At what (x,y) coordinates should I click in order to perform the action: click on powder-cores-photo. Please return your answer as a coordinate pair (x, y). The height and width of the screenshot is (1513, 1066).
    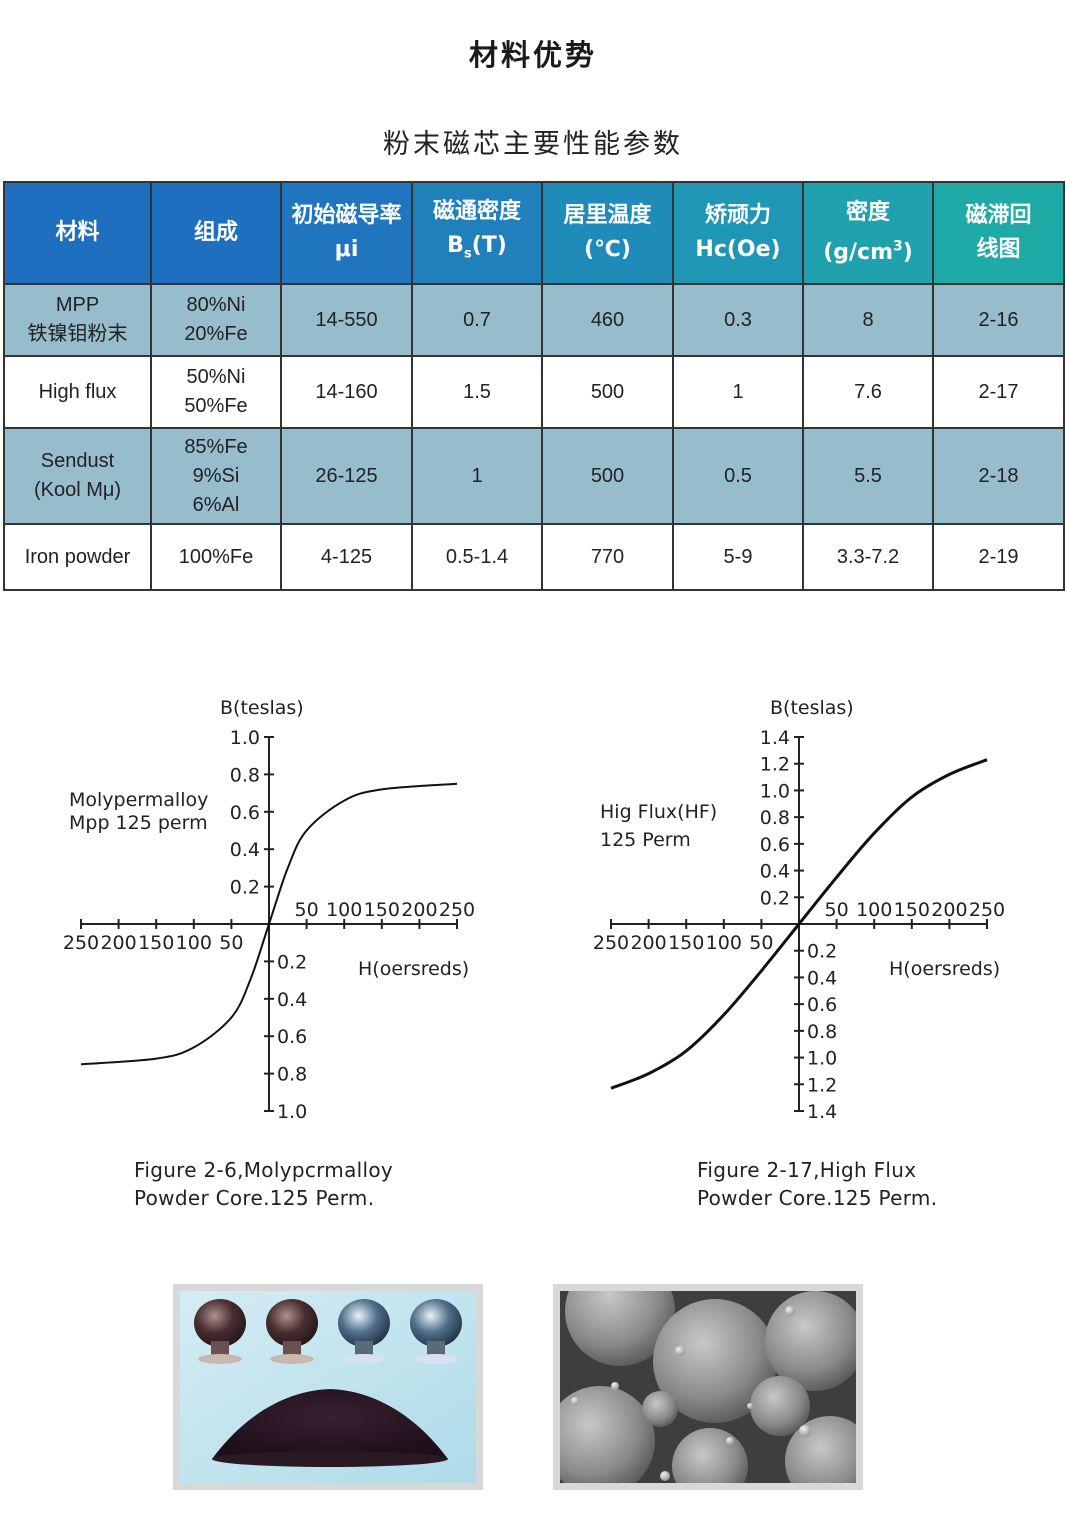
    Looking at the image, I should click on (328, 1387).